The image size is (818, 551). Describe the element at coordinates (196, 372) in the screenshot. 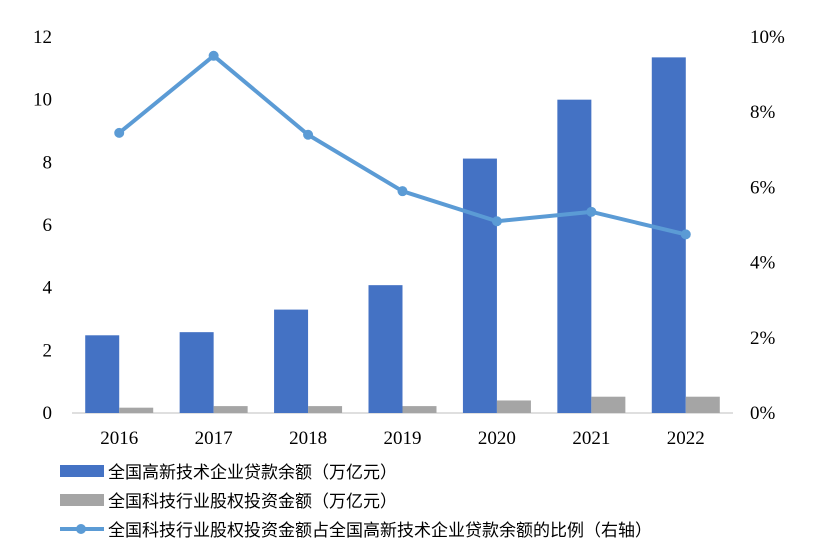

I see `bar-loan-balance-2017` at that location.